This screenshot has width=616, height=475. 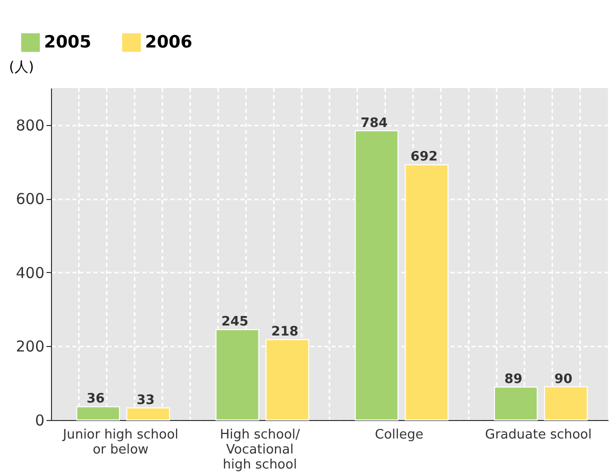 I want to click on y-tick-label: 200, so click(x=30, y=347).